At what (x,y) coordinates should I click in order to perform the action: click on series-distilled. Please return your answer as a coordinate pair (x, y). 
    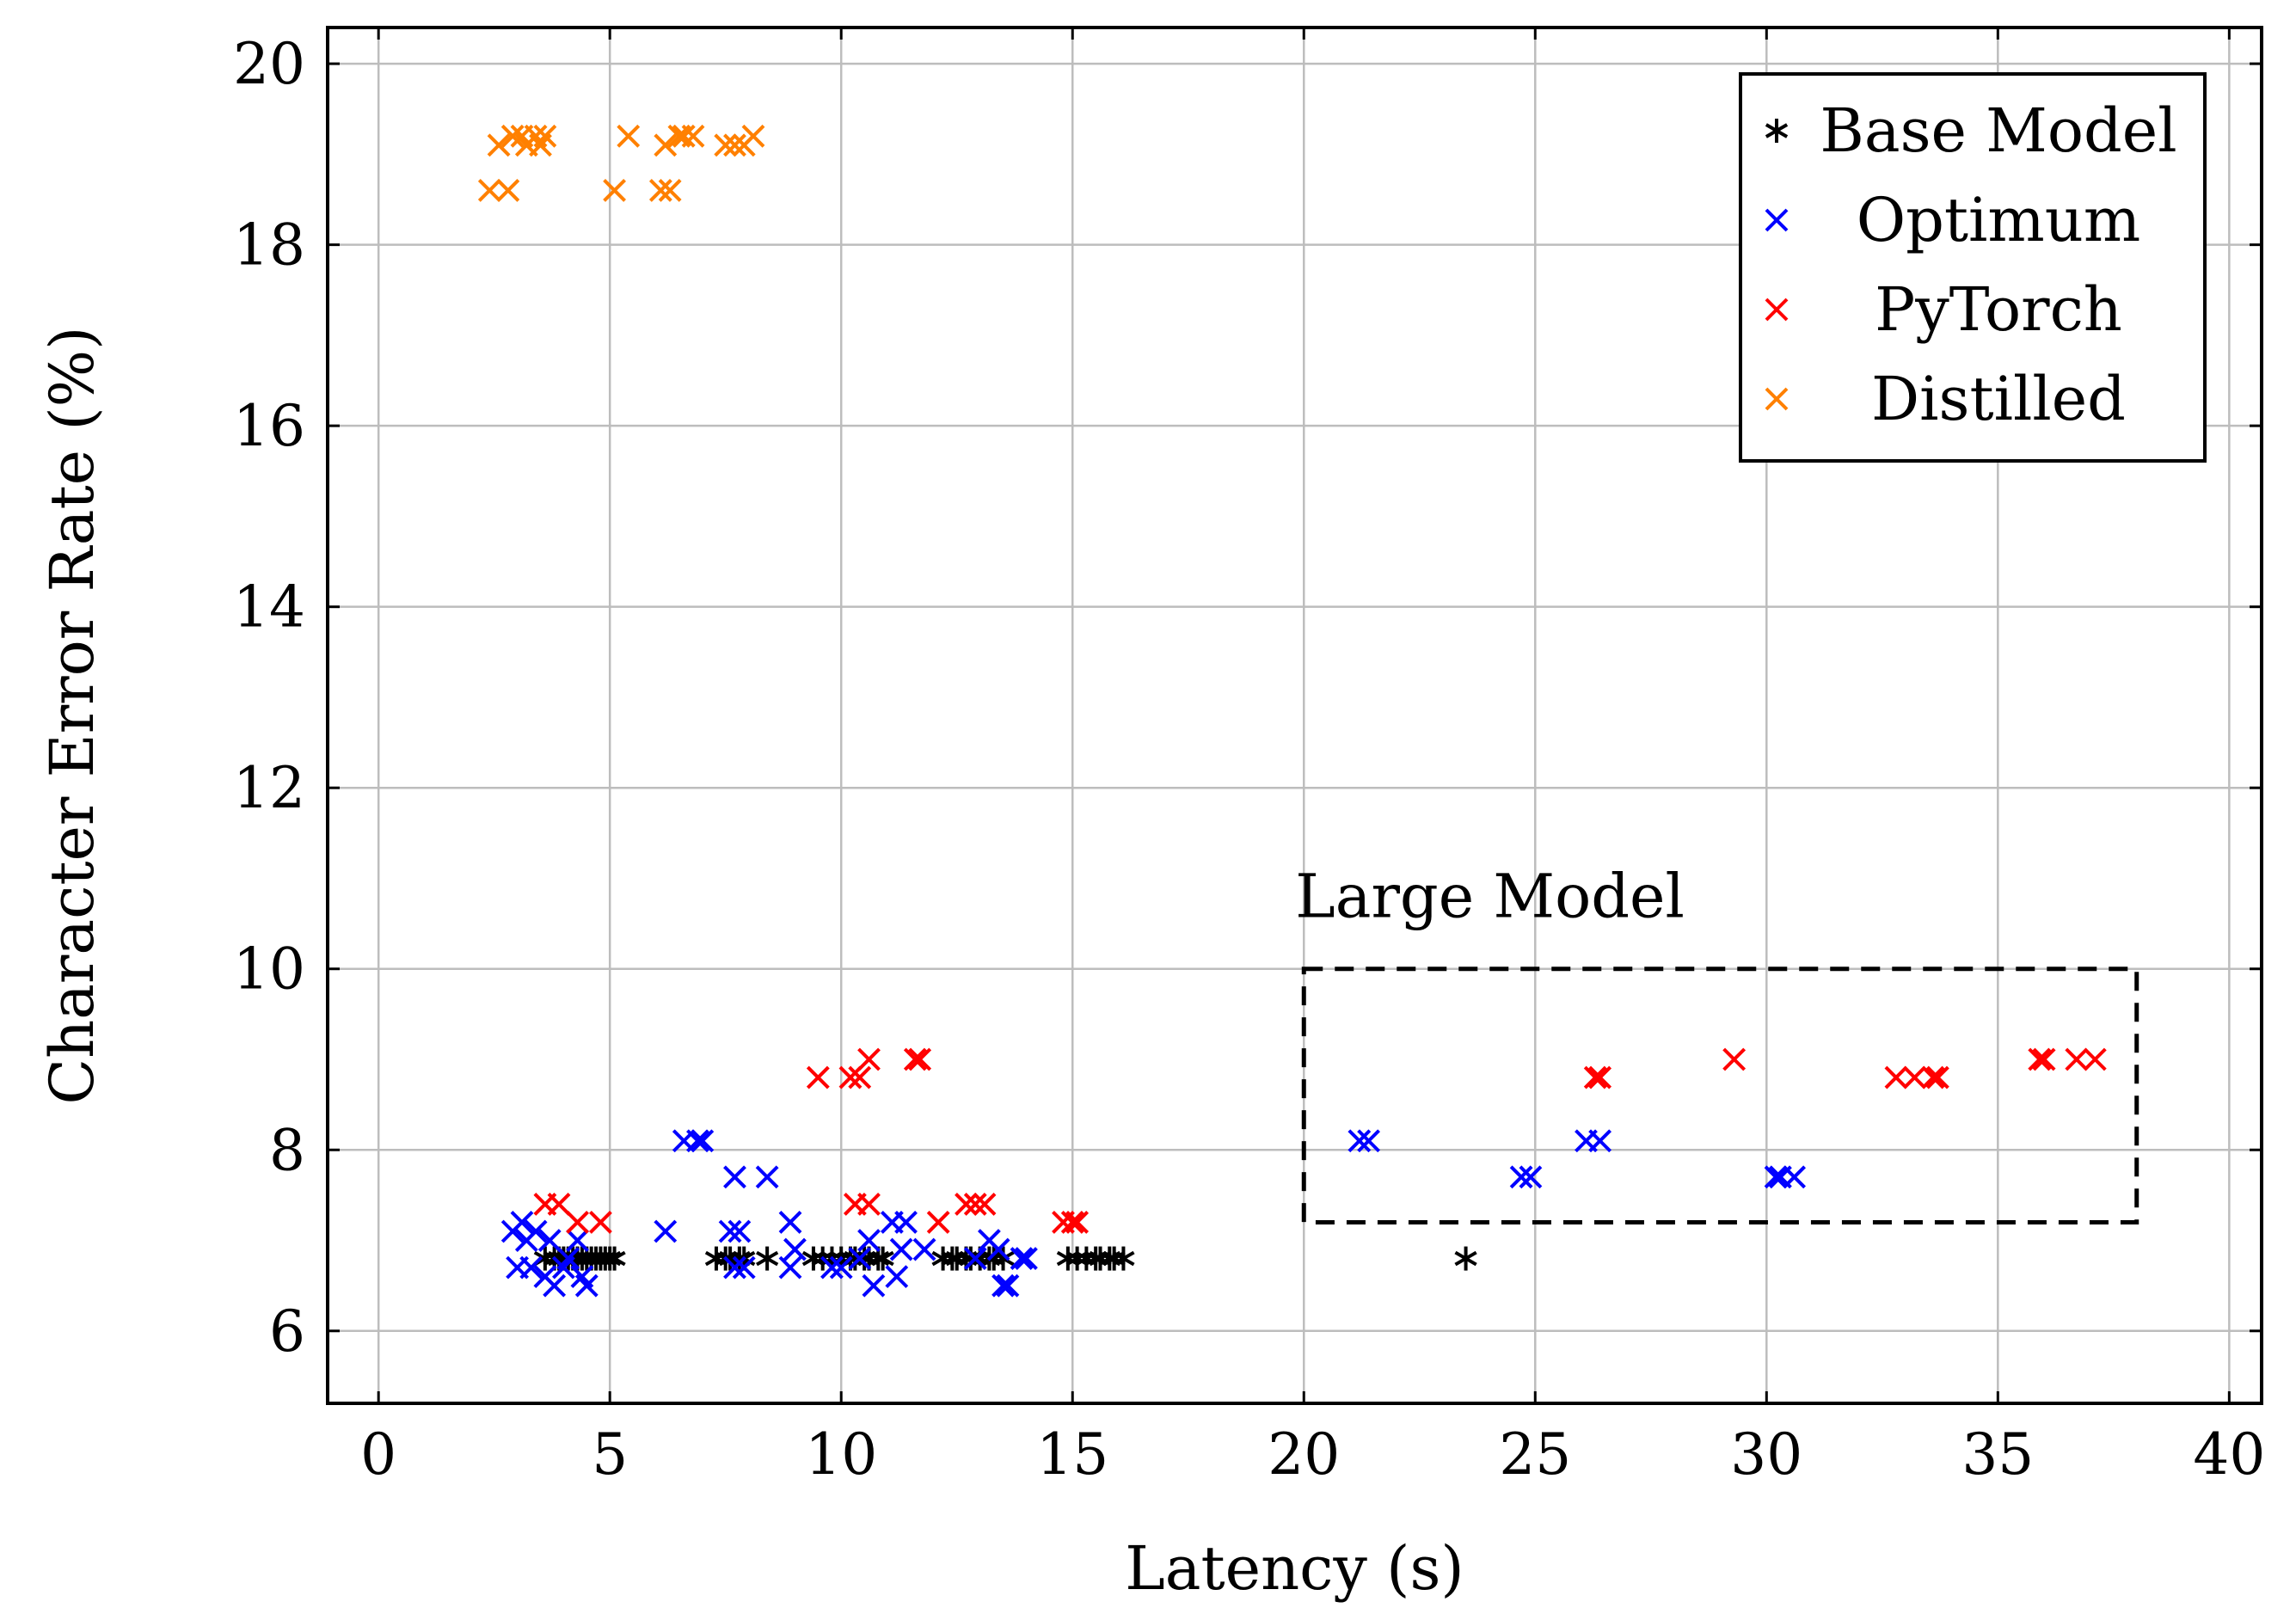
    Looking at the image, I should click on (621, 163).